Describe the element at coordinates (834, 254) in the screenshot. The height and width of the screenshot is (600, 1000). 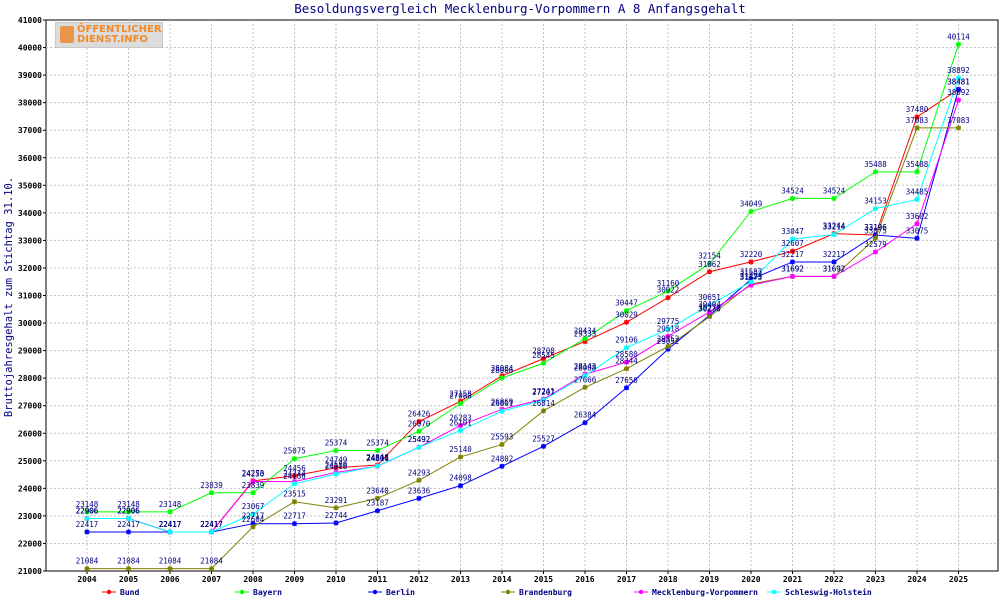
I see `data-label: 32217` at that location.